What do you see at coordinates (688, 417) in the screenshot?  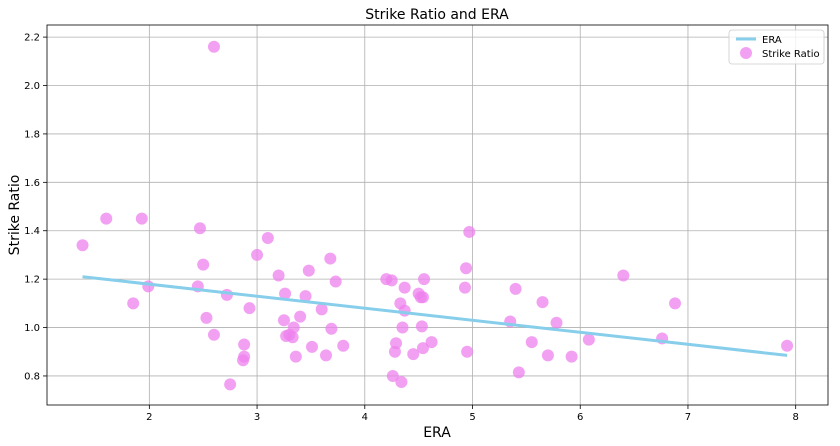 I see `x-tick-label: 7` at bounding box center [688, 417].